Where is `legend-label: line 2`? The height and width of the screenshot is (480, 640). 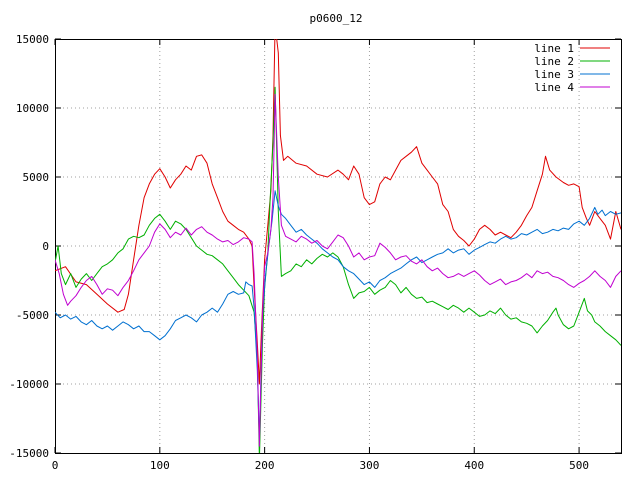 legend-label: line 2 is located at coordinates (554, 61).